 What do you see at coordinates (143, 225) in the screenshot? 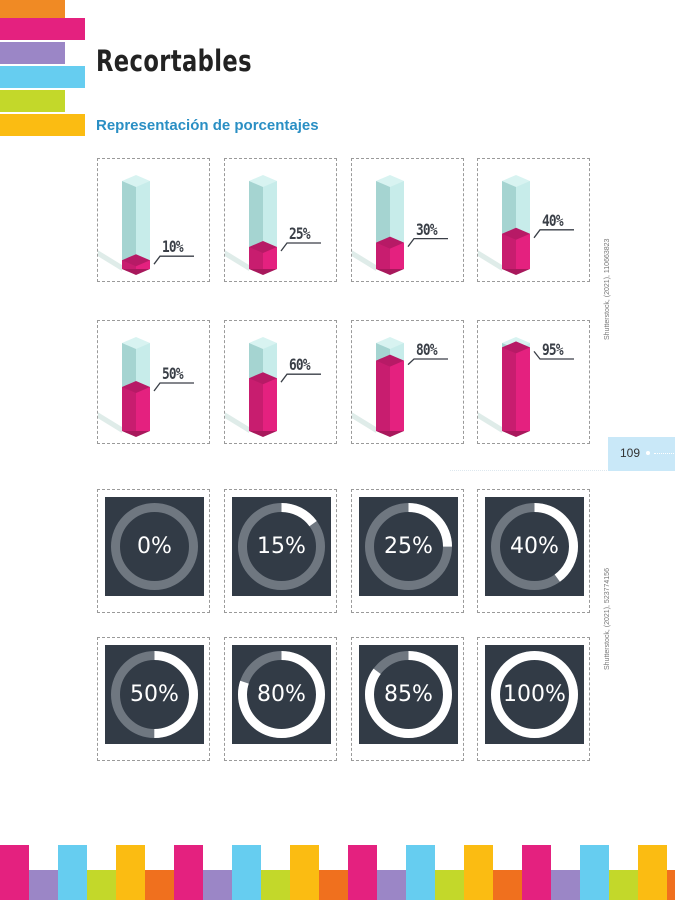
I see `bar-glass-right` at bounding box center [143, 225].